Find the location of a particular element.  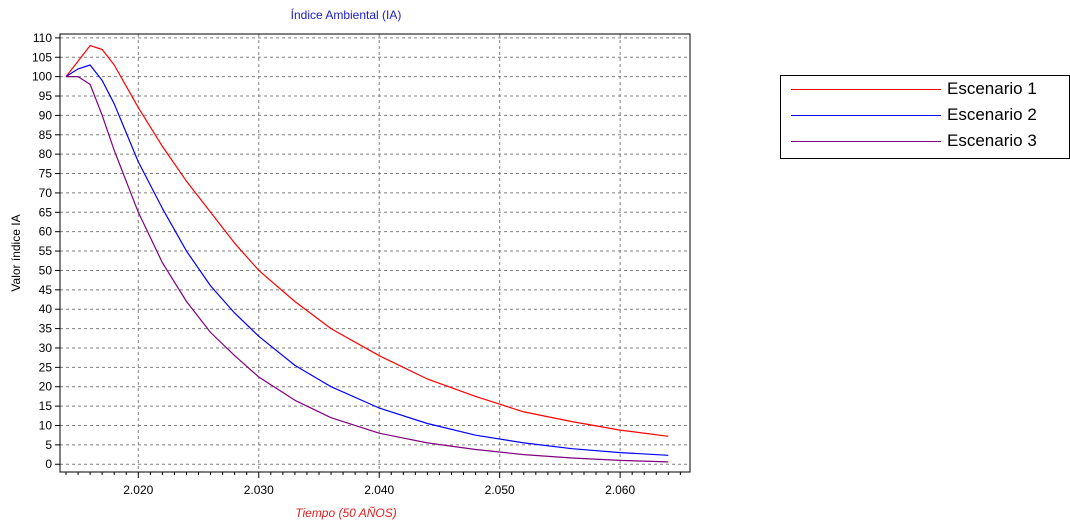

y-tick-label: 55 is located at coordinates (46, 251).